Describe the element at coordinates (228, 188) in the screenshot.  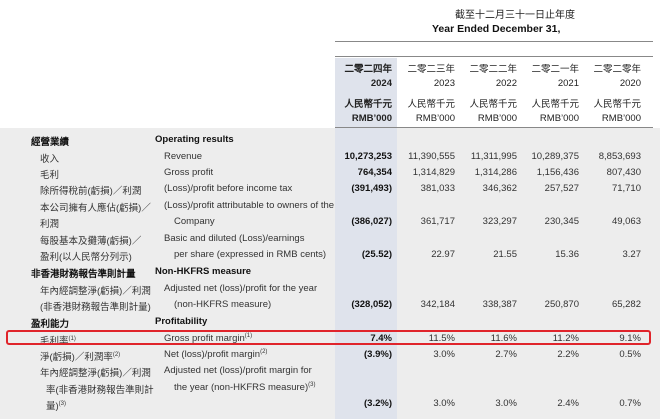
I see `pbt-en: (Loss)/profit before income tax` at that location.